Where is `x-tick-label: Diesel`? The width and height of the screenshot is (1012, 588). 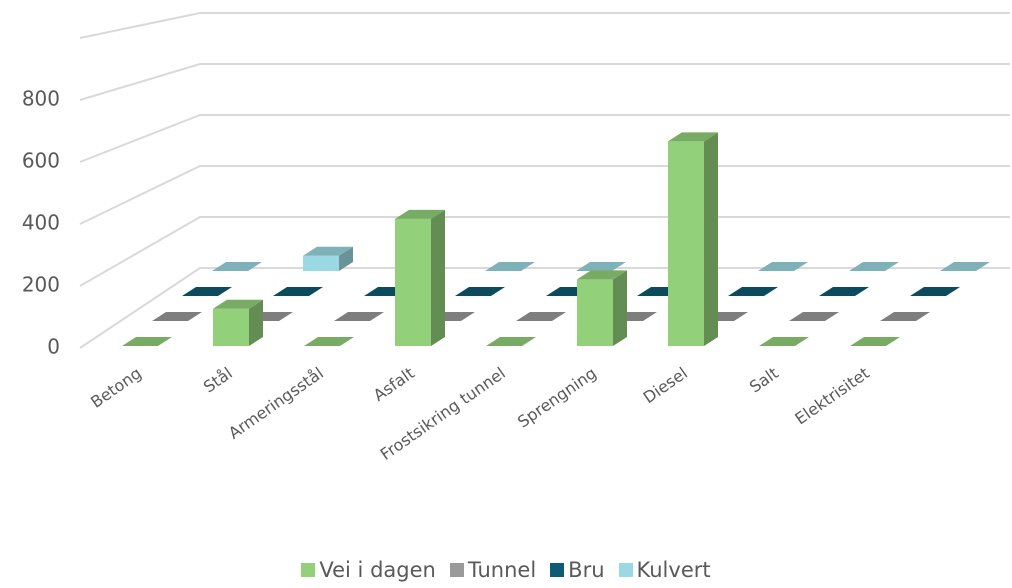 x-tick-label: Diesel is located at coordinates (665, 385).